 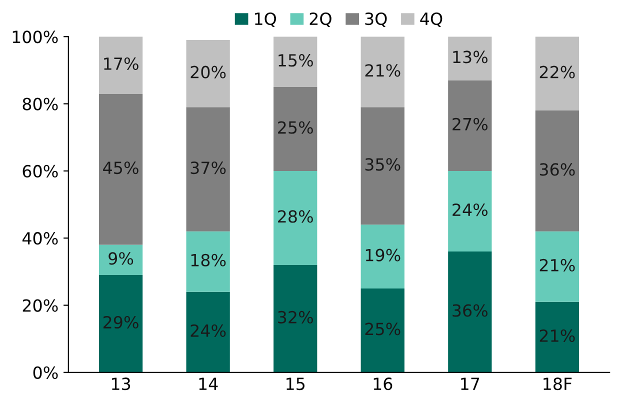 What do you see at coordinates (295, 384) in the screenshot?
I see `x-tick-label: 15` at bounding box center [295, 384].